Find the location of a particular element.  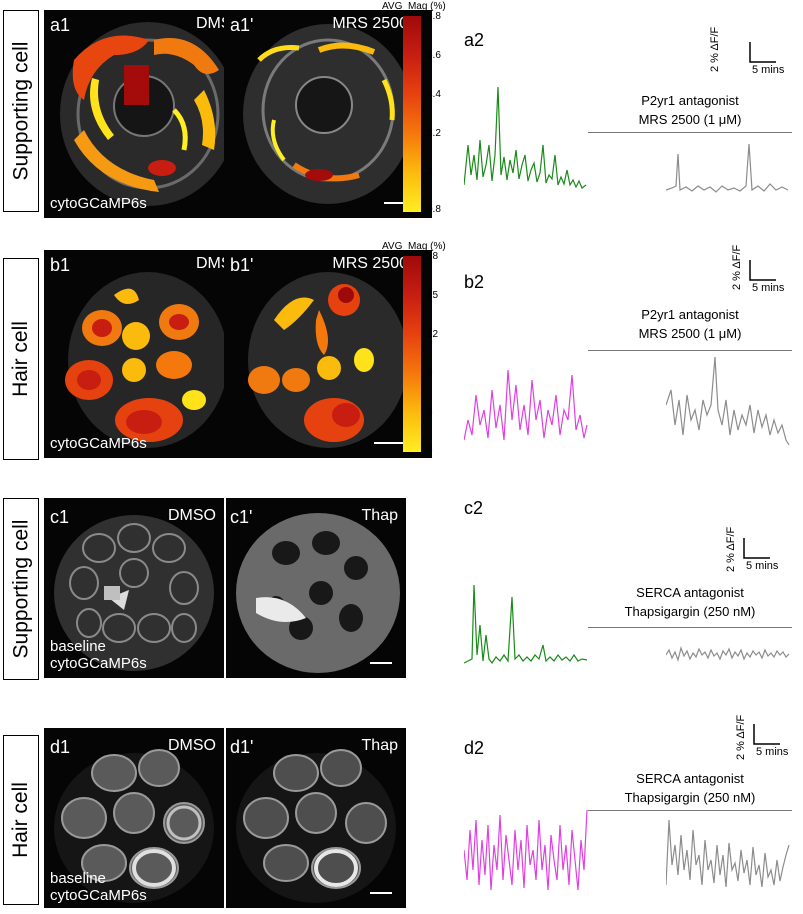

scalebar-a2 is located at coordinates (762, 52).